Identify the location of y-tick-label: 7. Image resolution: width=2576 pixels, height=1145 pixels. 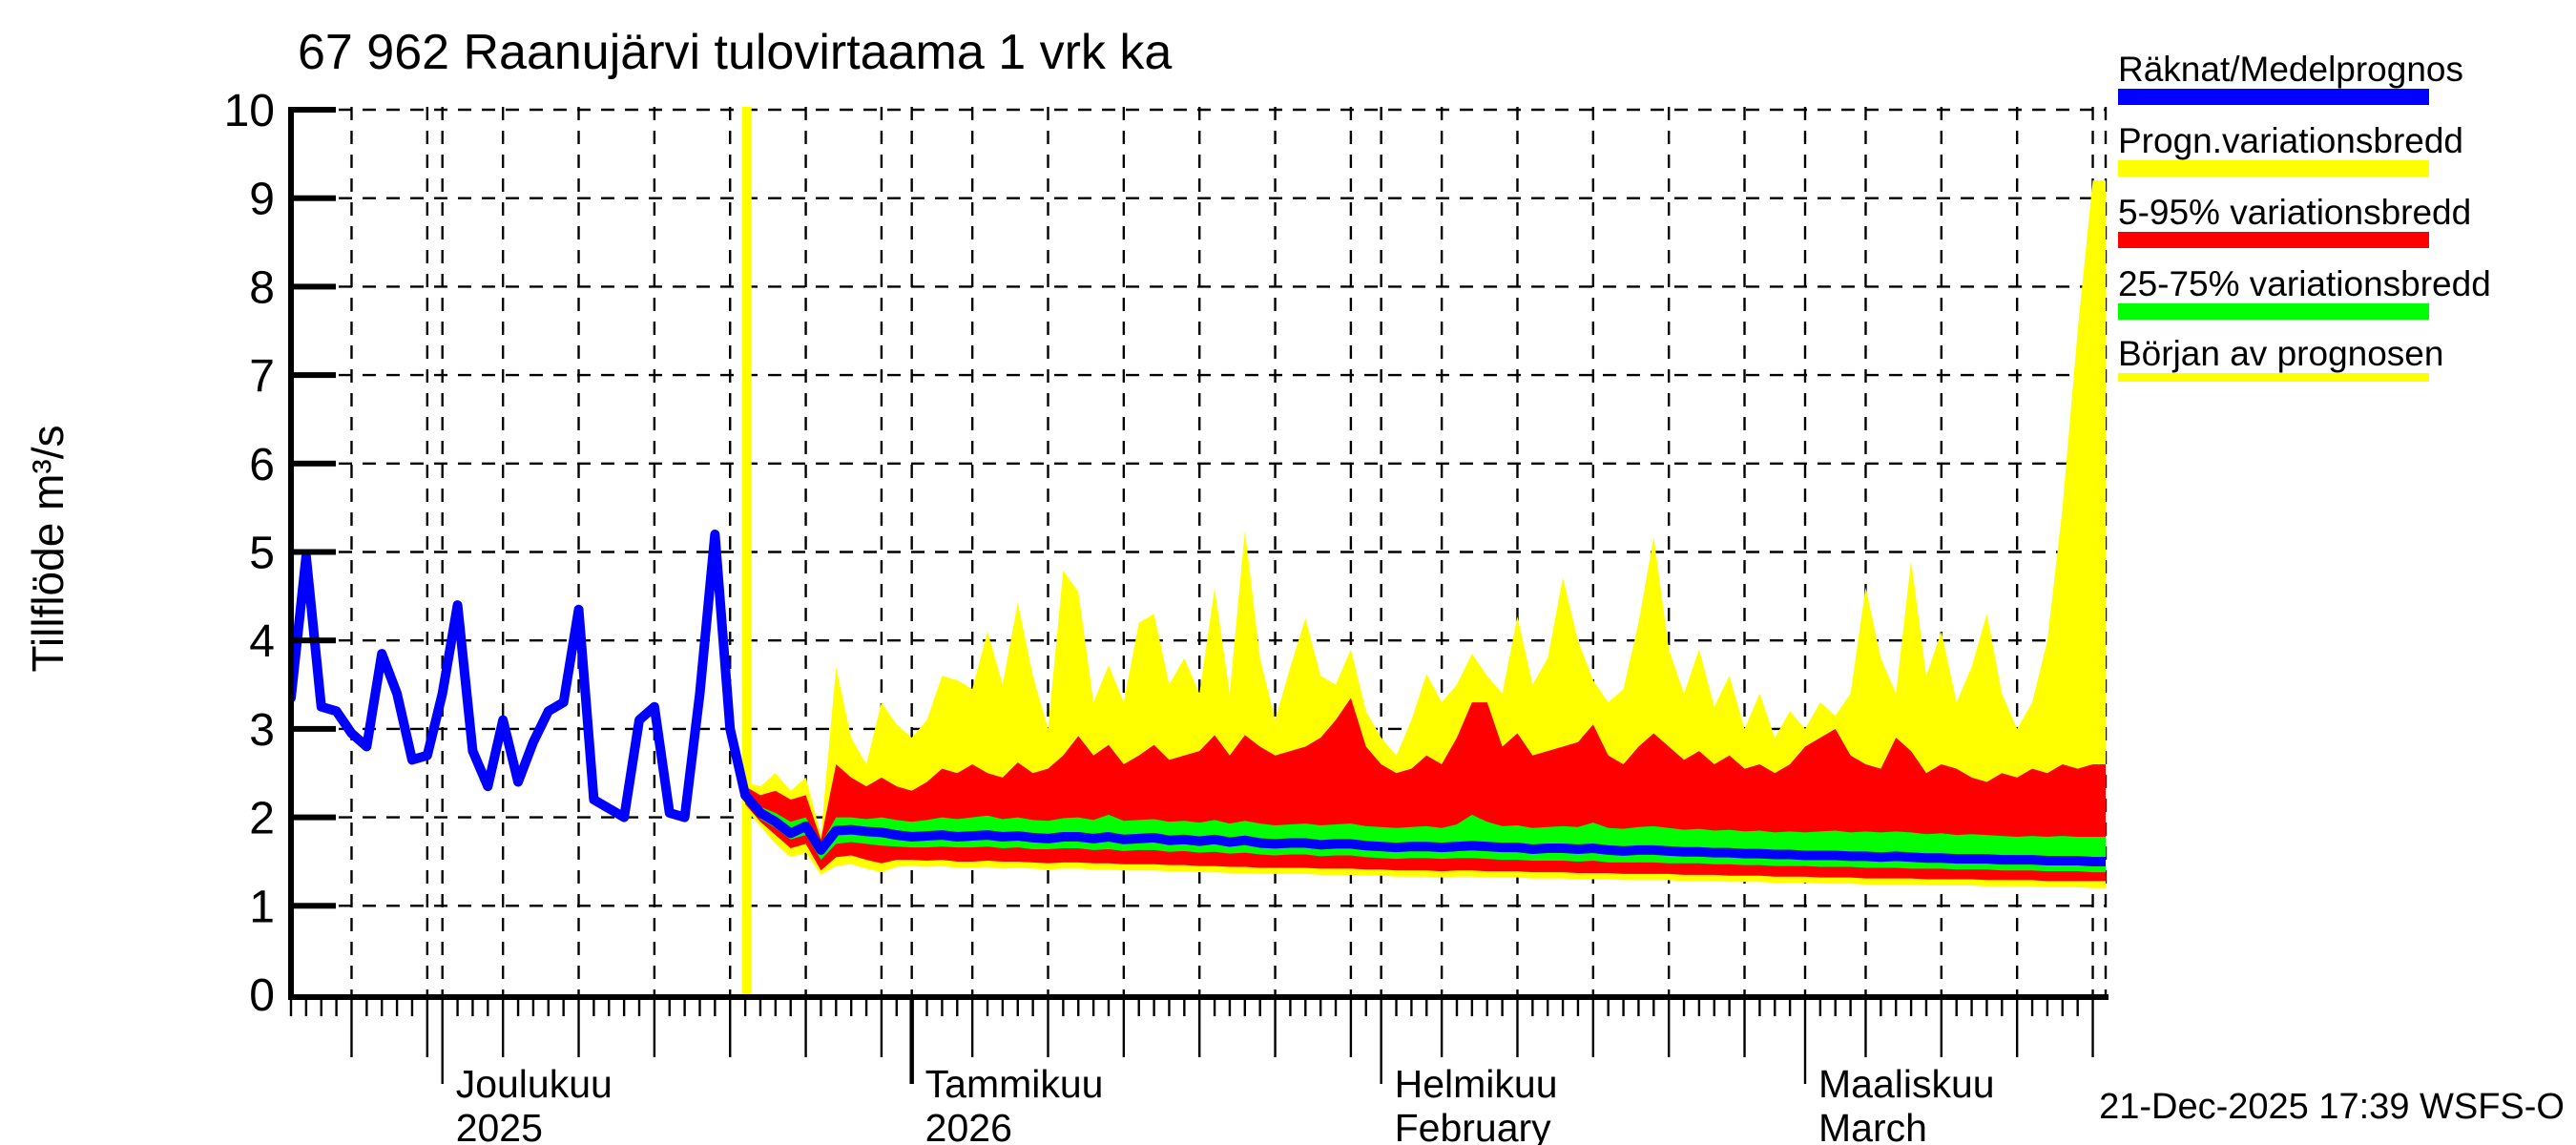
(262, 377).